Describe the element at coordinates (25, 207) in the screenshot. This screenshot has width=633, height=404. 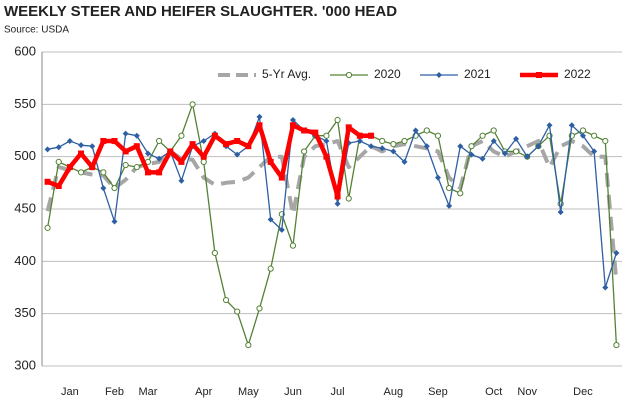
I see `y-tick-label: 450` at that location.